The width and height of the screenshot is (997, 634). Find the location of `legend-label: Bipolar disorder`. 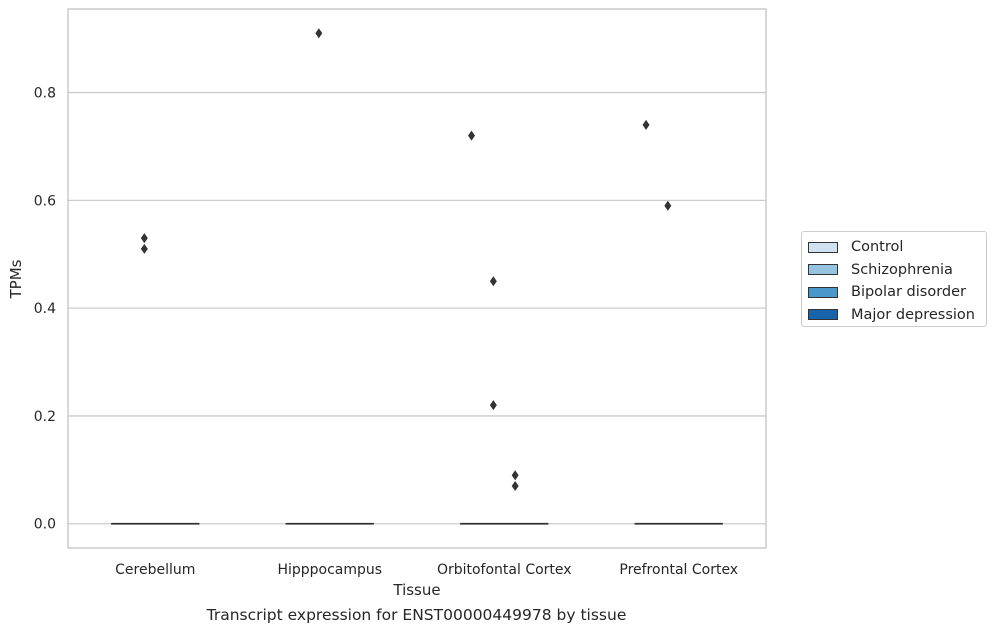

legend-label: Bipolar disorder is located at coordinates (908, 292).